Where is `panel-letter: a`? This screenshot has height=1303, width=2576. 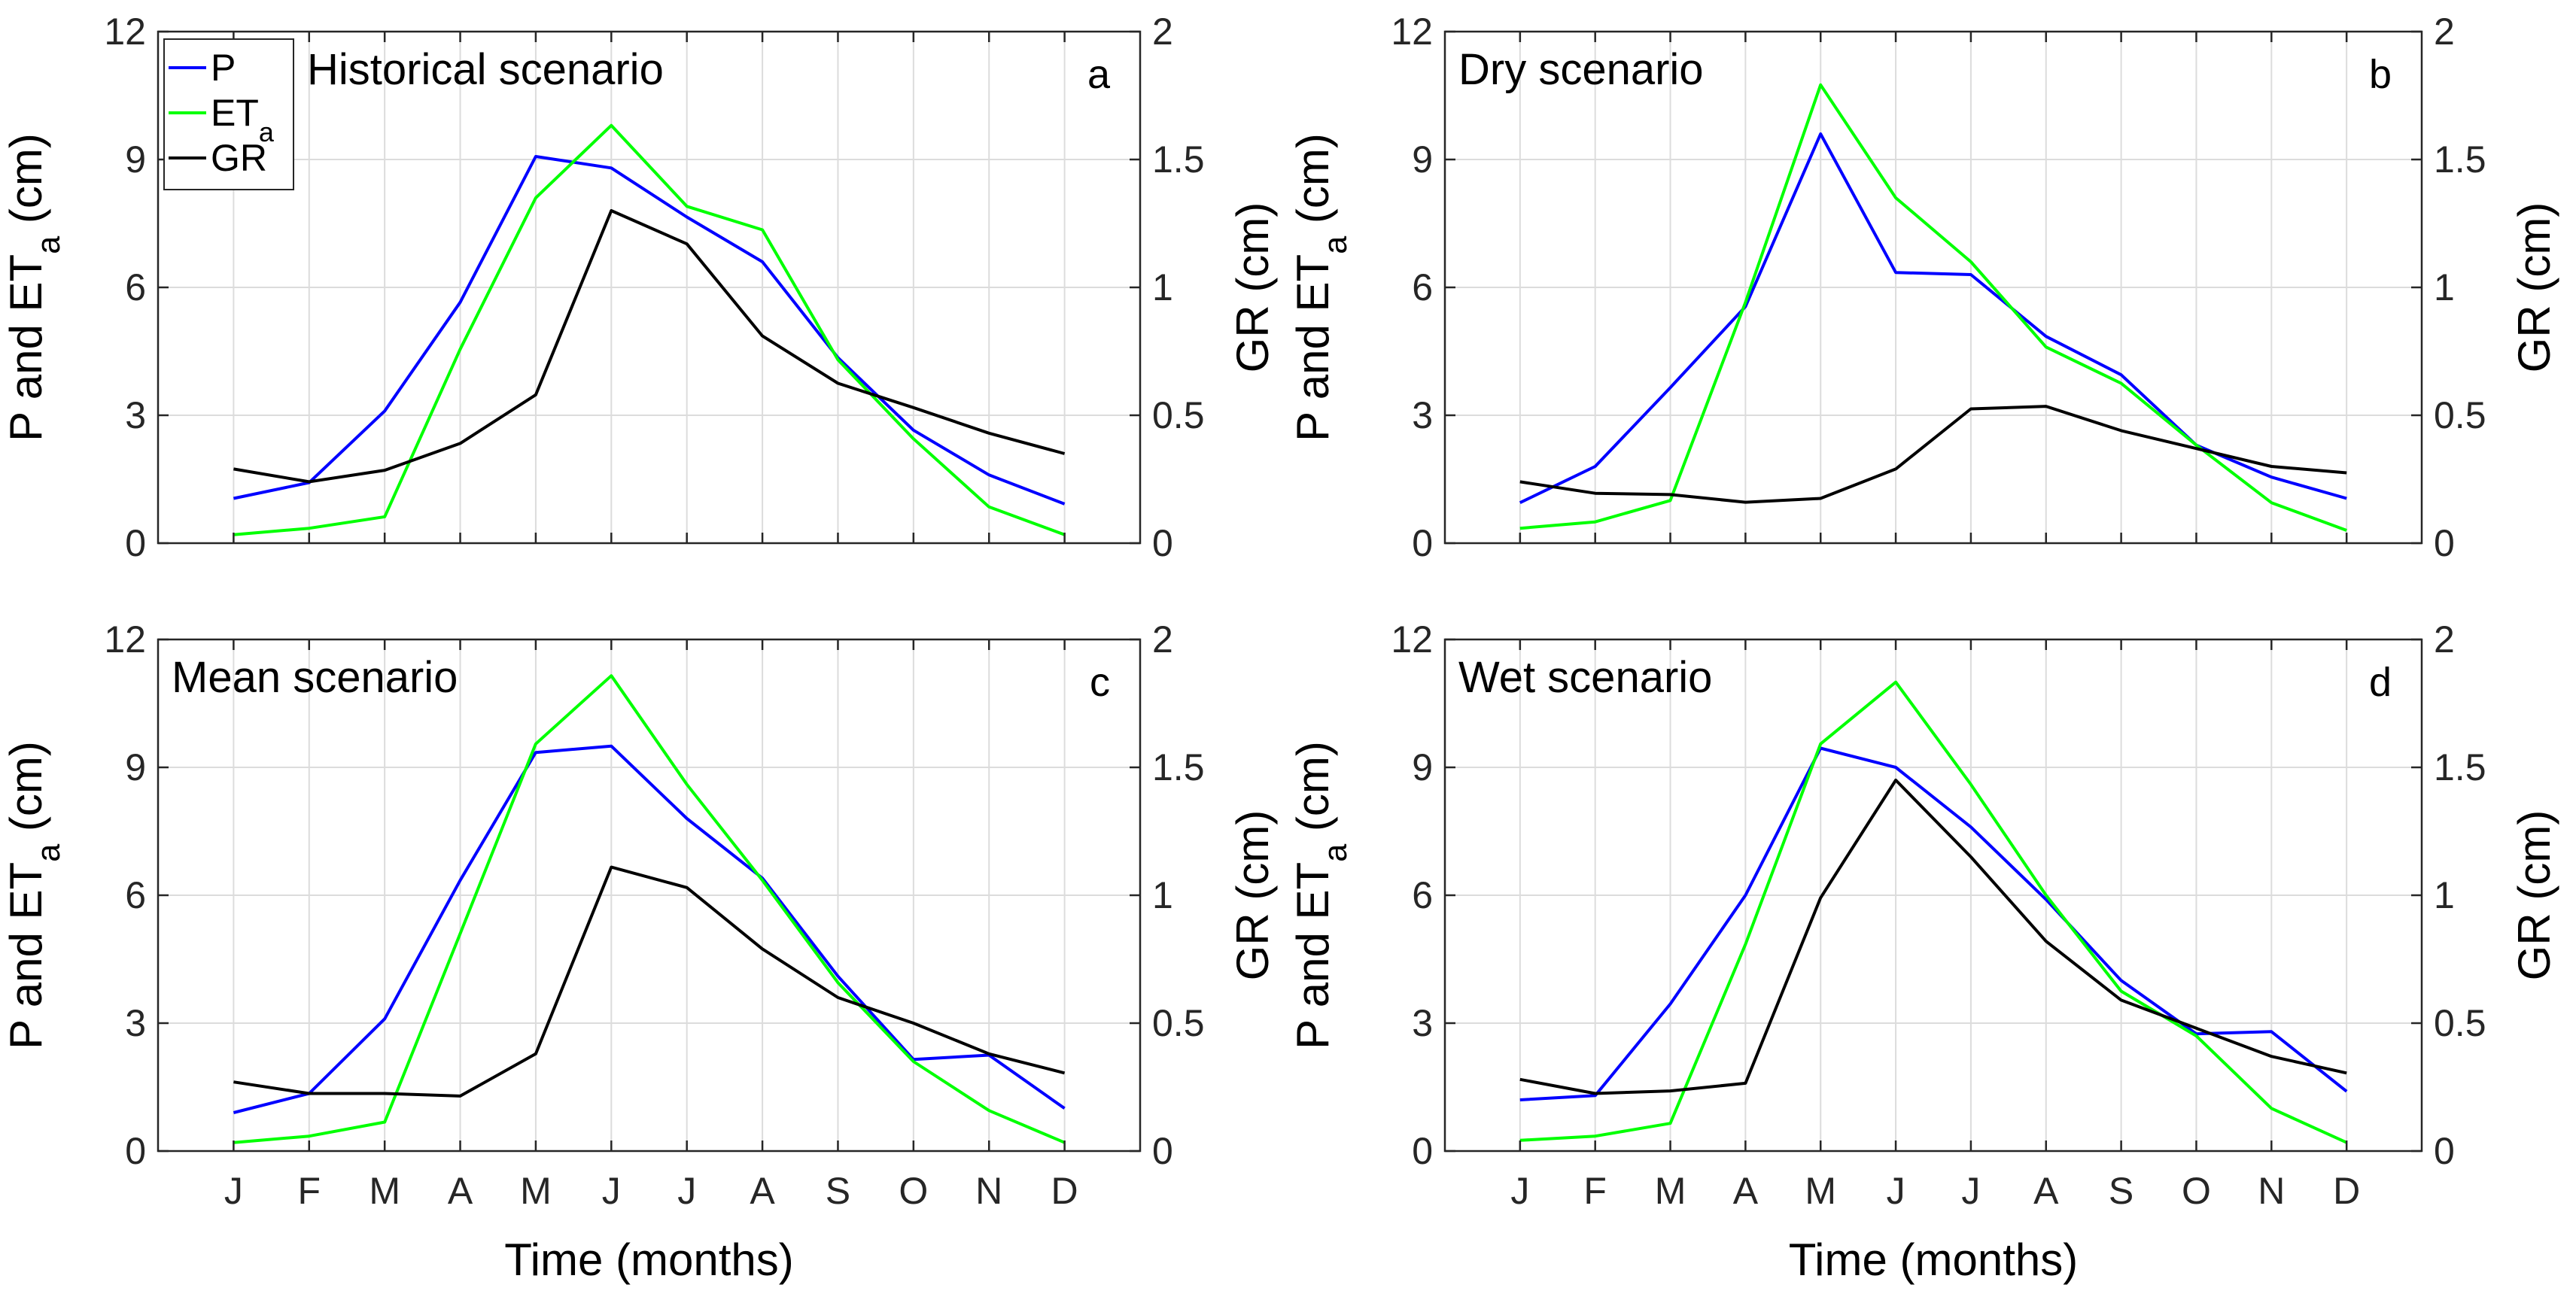
panel-letter: a is located at coordinates (1099, 74).